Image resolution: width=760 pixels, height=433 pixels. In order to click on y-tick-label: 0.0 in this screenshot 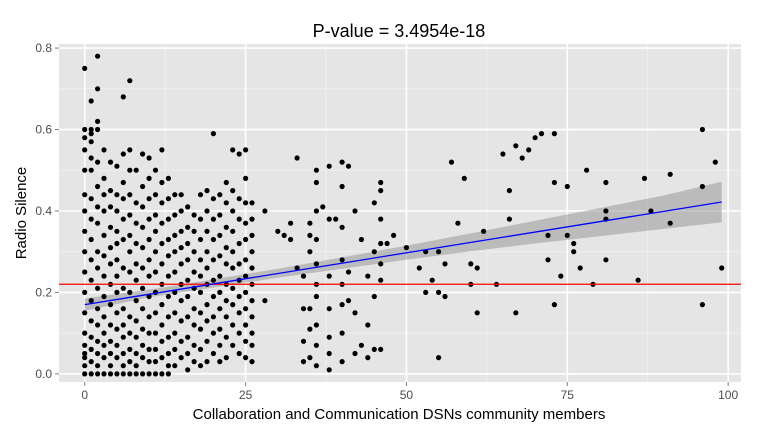, I will do `click(43, 374)`.